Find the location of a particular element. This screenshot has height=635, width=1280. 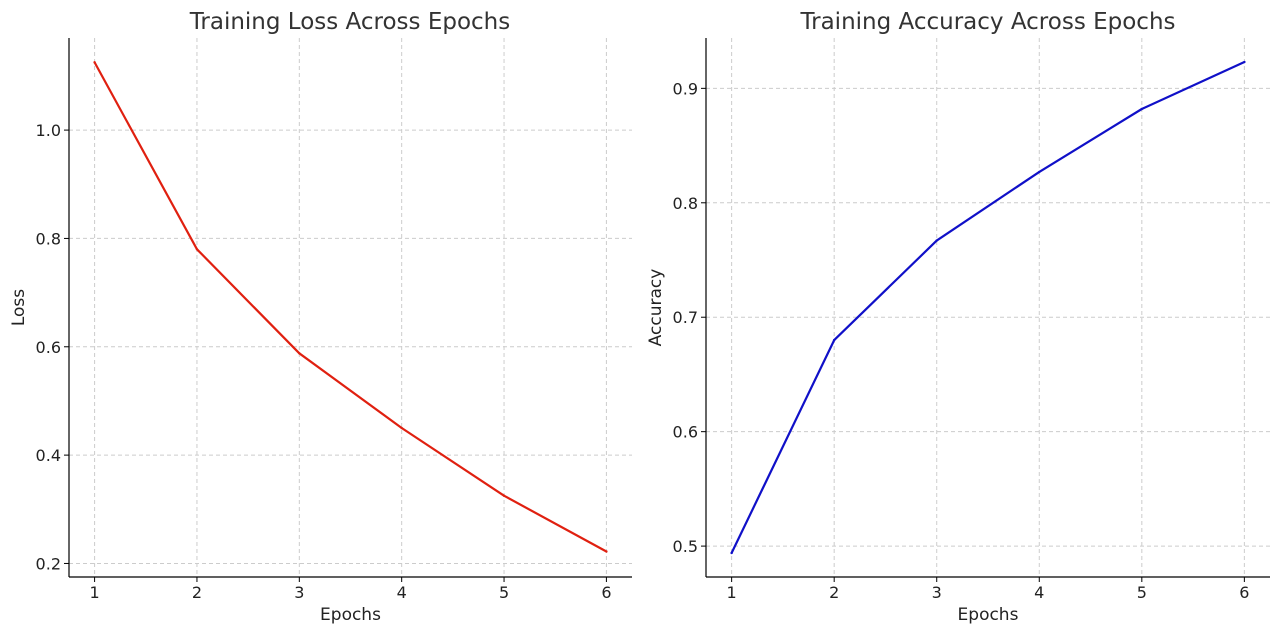

accuracy-chart-title: Training Accuracy Across Epochs is located at coordinates (987, 22).